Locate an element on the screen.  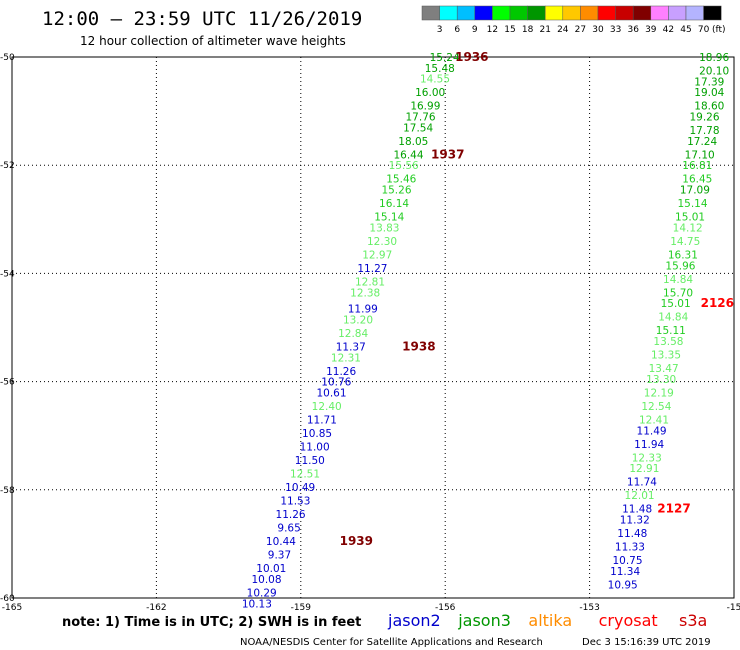
swh-value-label: 10.13 is located at coordinates (257, 604).